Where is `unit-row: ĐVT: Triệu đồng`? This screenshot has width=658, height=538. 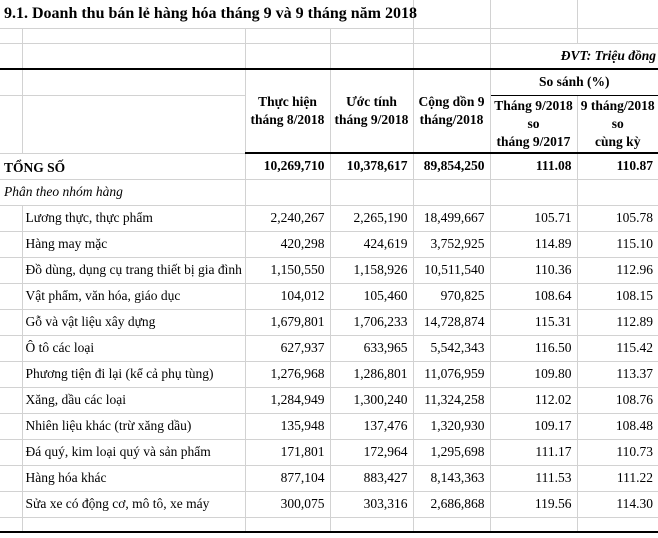
unit-row: ĐVT: Triệu đồng is located at coordinates (329, 56).